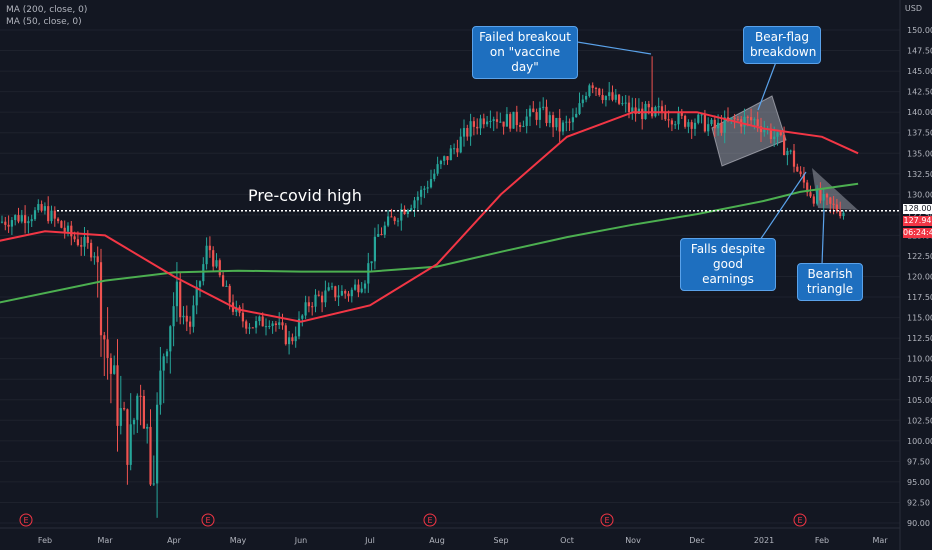  Describe the element at coordinates (782, 45) in the screenshot. I see `callout-bear-flag: Bear-flag breakdown` at that location.